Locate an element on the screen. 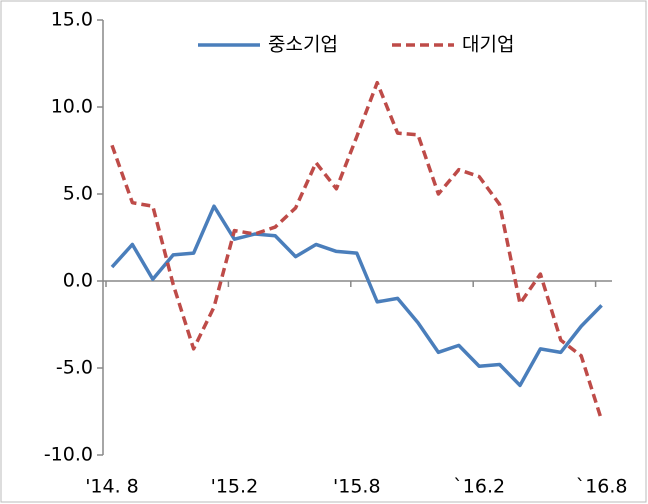 Image resolution: width=648 pixels, height=504 pixels. y-tick-label: -5.0 is located at coordinates (74, 368).